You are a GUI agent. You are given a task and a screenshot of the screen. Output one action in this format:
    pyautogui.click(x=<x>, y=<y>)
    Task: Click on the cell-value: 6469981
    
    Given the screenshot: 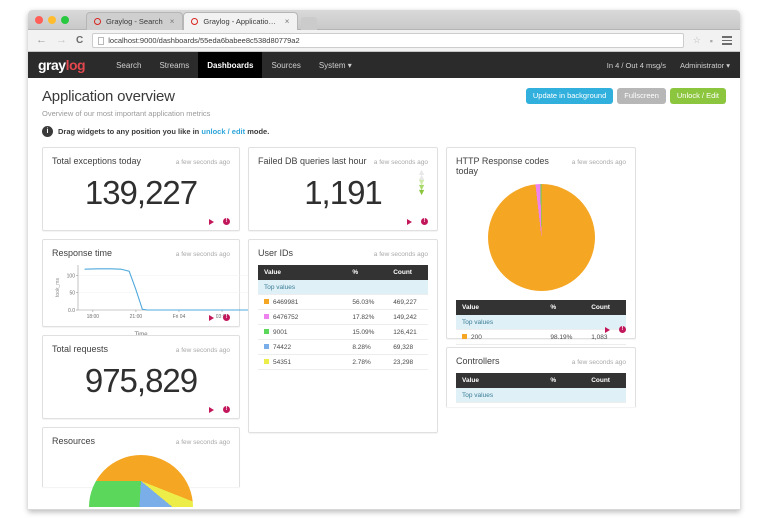 What is the action you would take?
    pyautogui.click(x=302, y=302)
    